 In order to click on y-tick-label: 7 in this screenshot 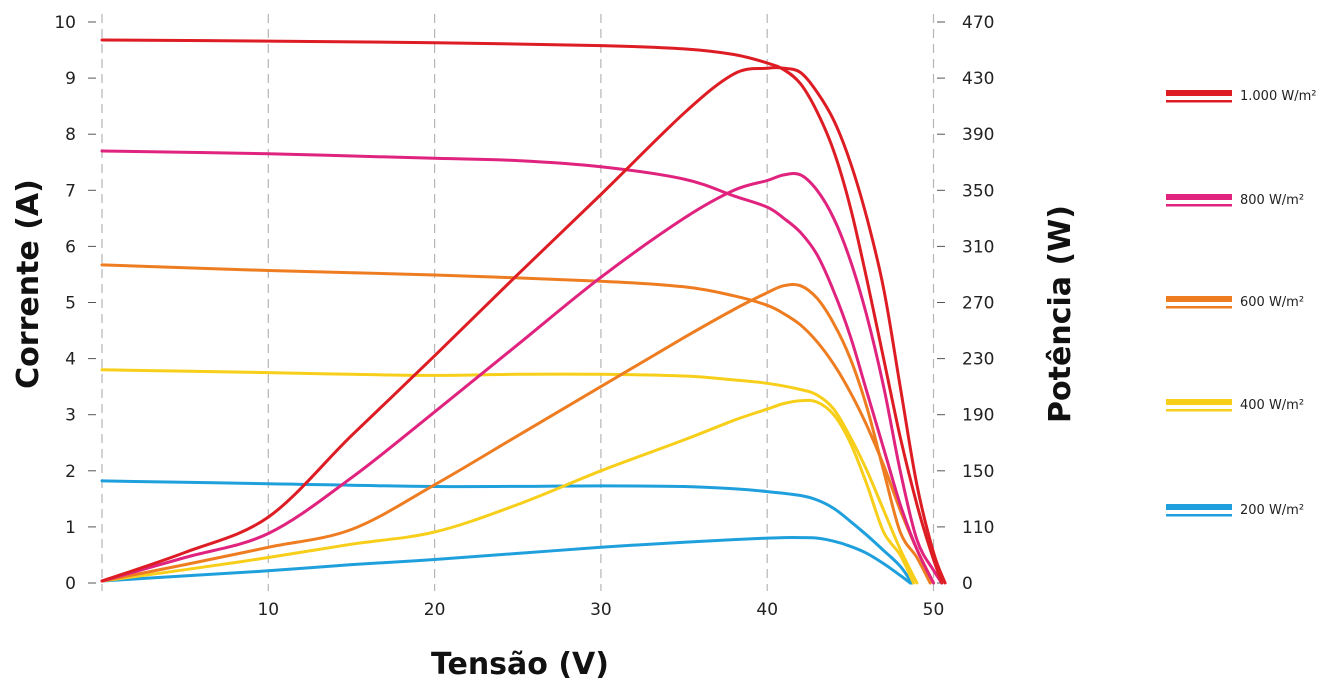, I will do `click(70, 191)`.